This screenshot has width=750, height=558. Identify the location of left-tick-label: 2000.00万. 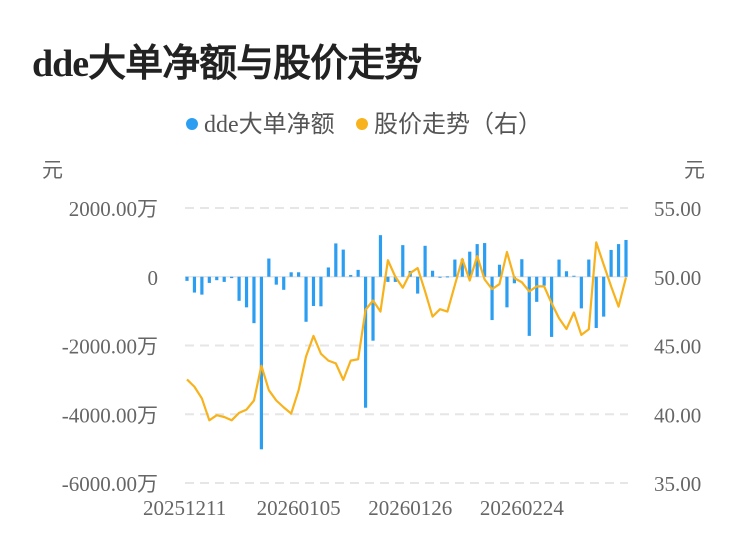
(113, 209).